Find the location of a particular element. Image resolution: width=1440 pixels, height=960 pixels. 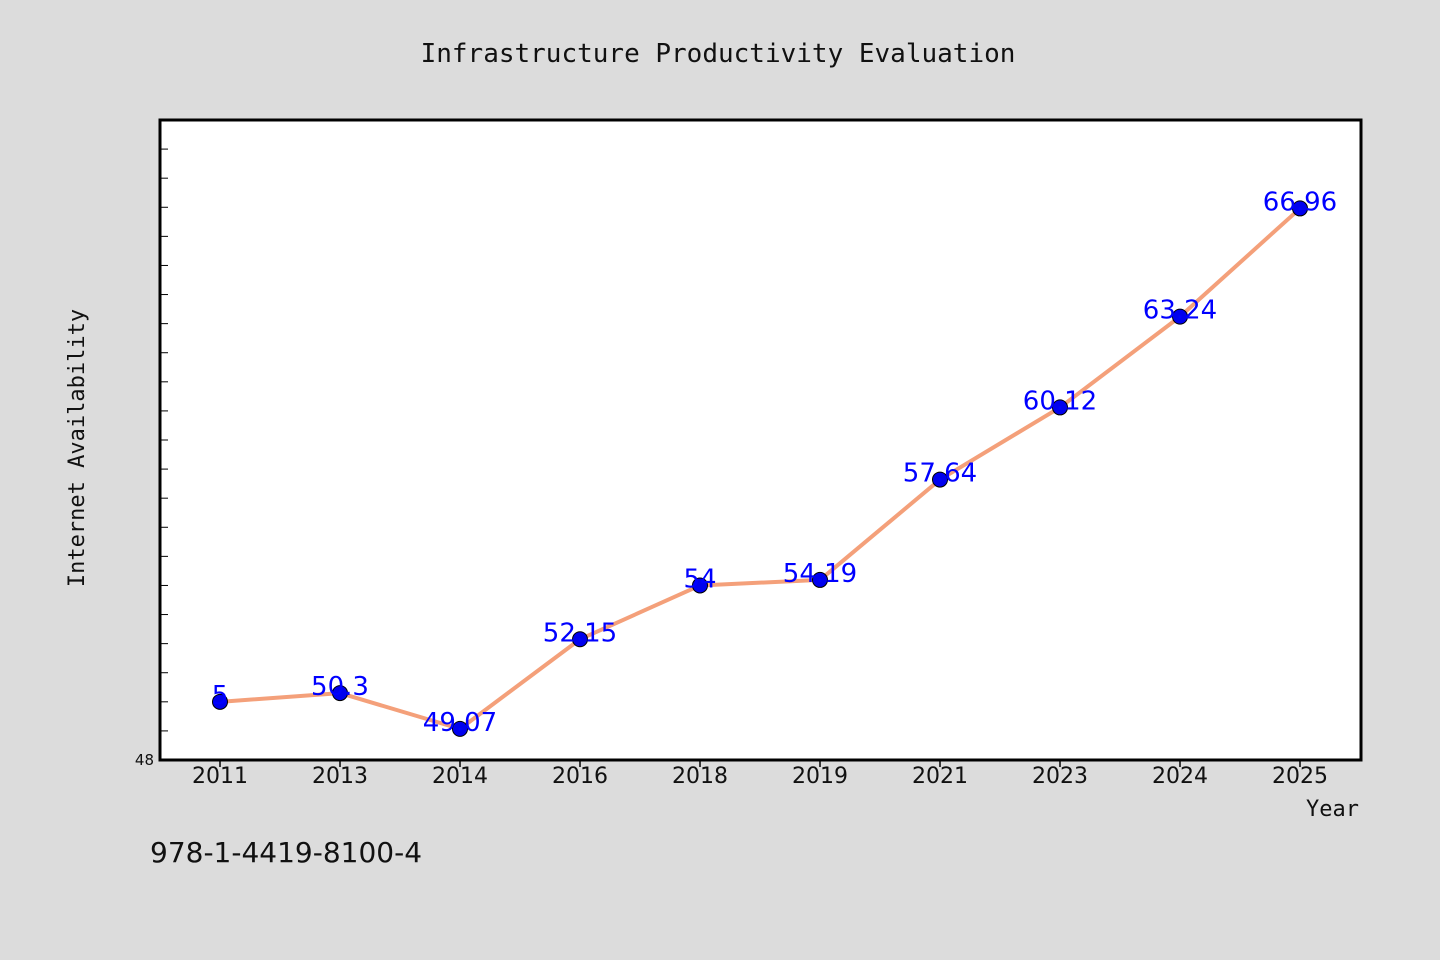

x-tick-label: 2021 is located at coordinates (940, 776).